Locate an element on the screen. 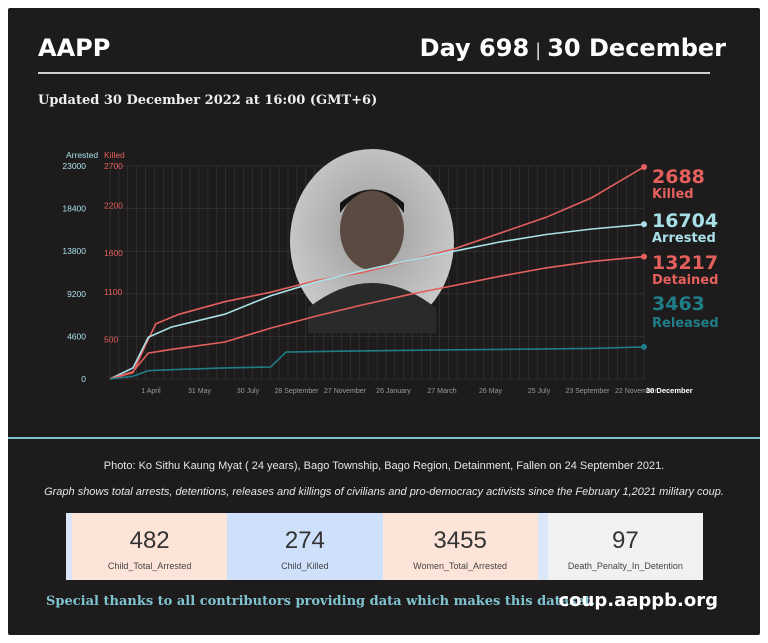 This screenshot has width=768, height=643. x-tick-label: 23 September is located at coordinates (588, 391).